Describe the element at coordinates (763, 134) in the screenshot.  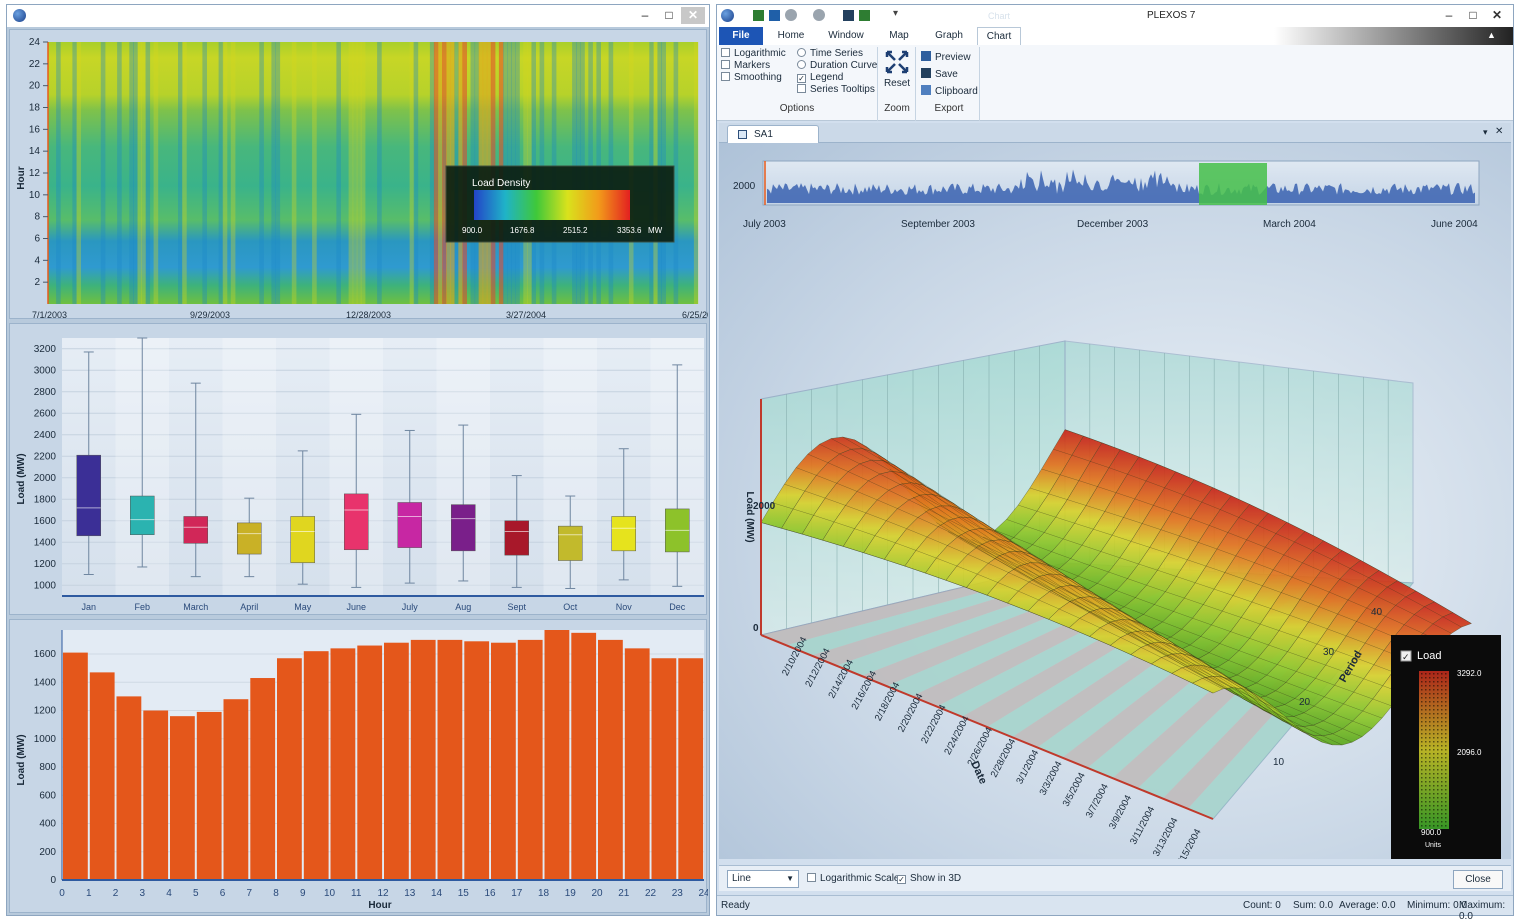
I see `document-tab-label: SA1` at that location.